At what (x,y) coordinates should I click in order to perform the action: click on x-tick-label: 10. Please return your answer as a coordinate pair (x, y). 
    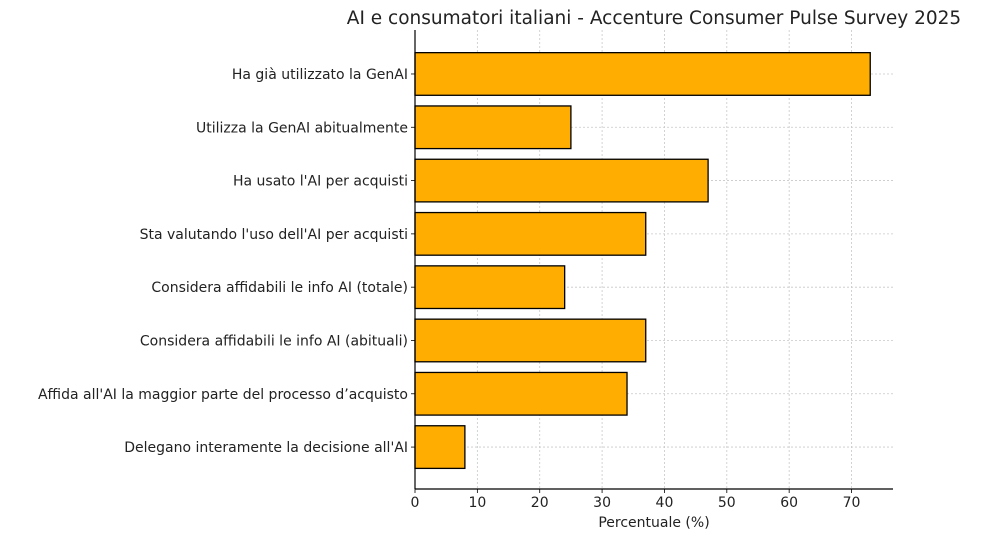
    Looking at the image, I should click on (477, 503).